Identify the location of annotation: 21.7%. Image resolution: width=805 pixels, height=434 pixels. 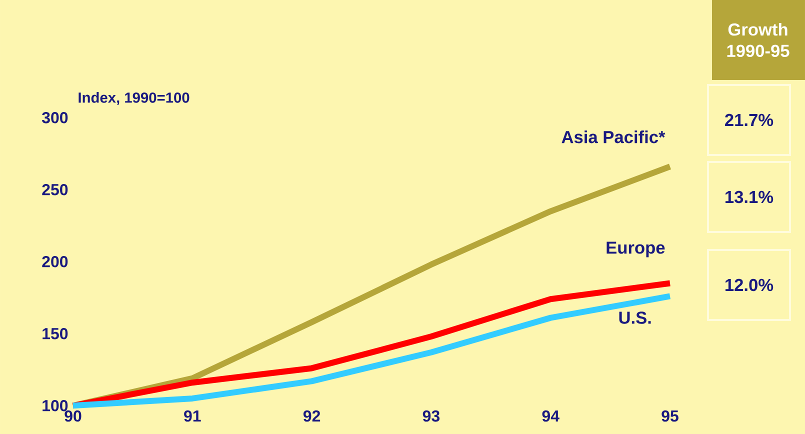
(749, 120).